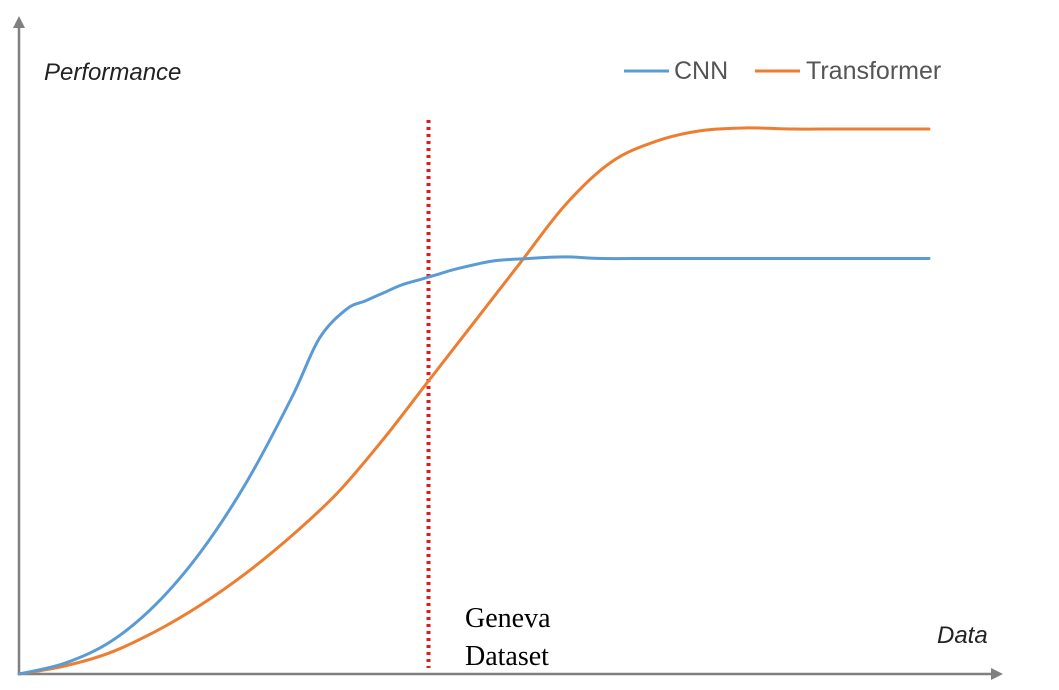 Image resolution: width=1059 pixels, height=690 pixels. Describe the element at coordinates (507, 656) in the screenshot. I see `annotation-line-2: Dataset` at that location.